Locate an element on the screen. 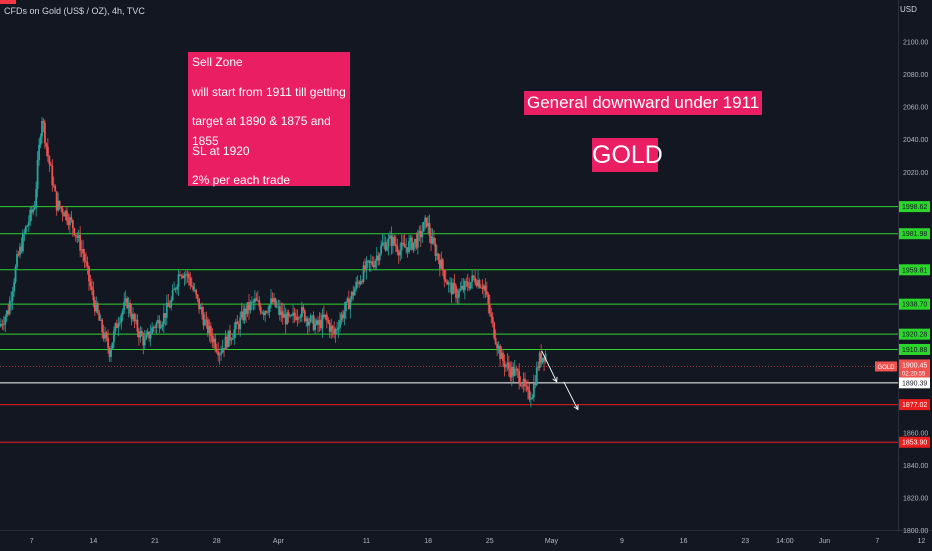 This screenshot has width=932, height=551. price-axis is located at coordinates (915, 265).